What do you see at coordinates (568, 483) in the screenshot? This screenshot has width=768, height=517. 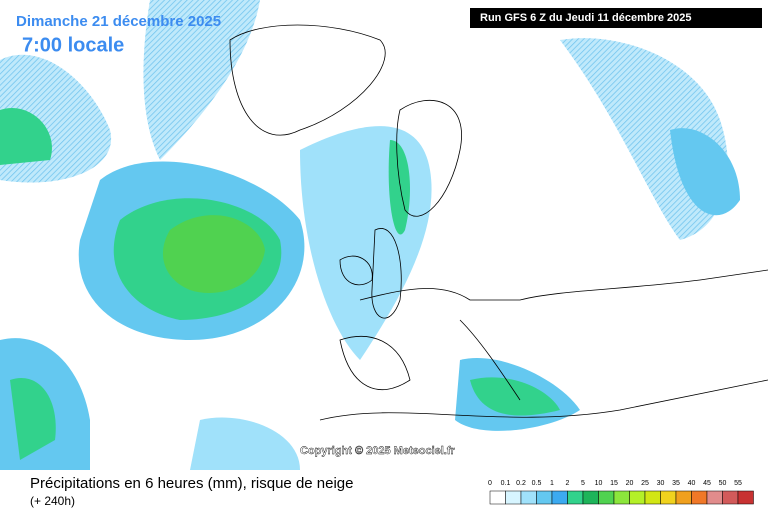 I see `legend-label: 2` at bounding box center [568, 483].